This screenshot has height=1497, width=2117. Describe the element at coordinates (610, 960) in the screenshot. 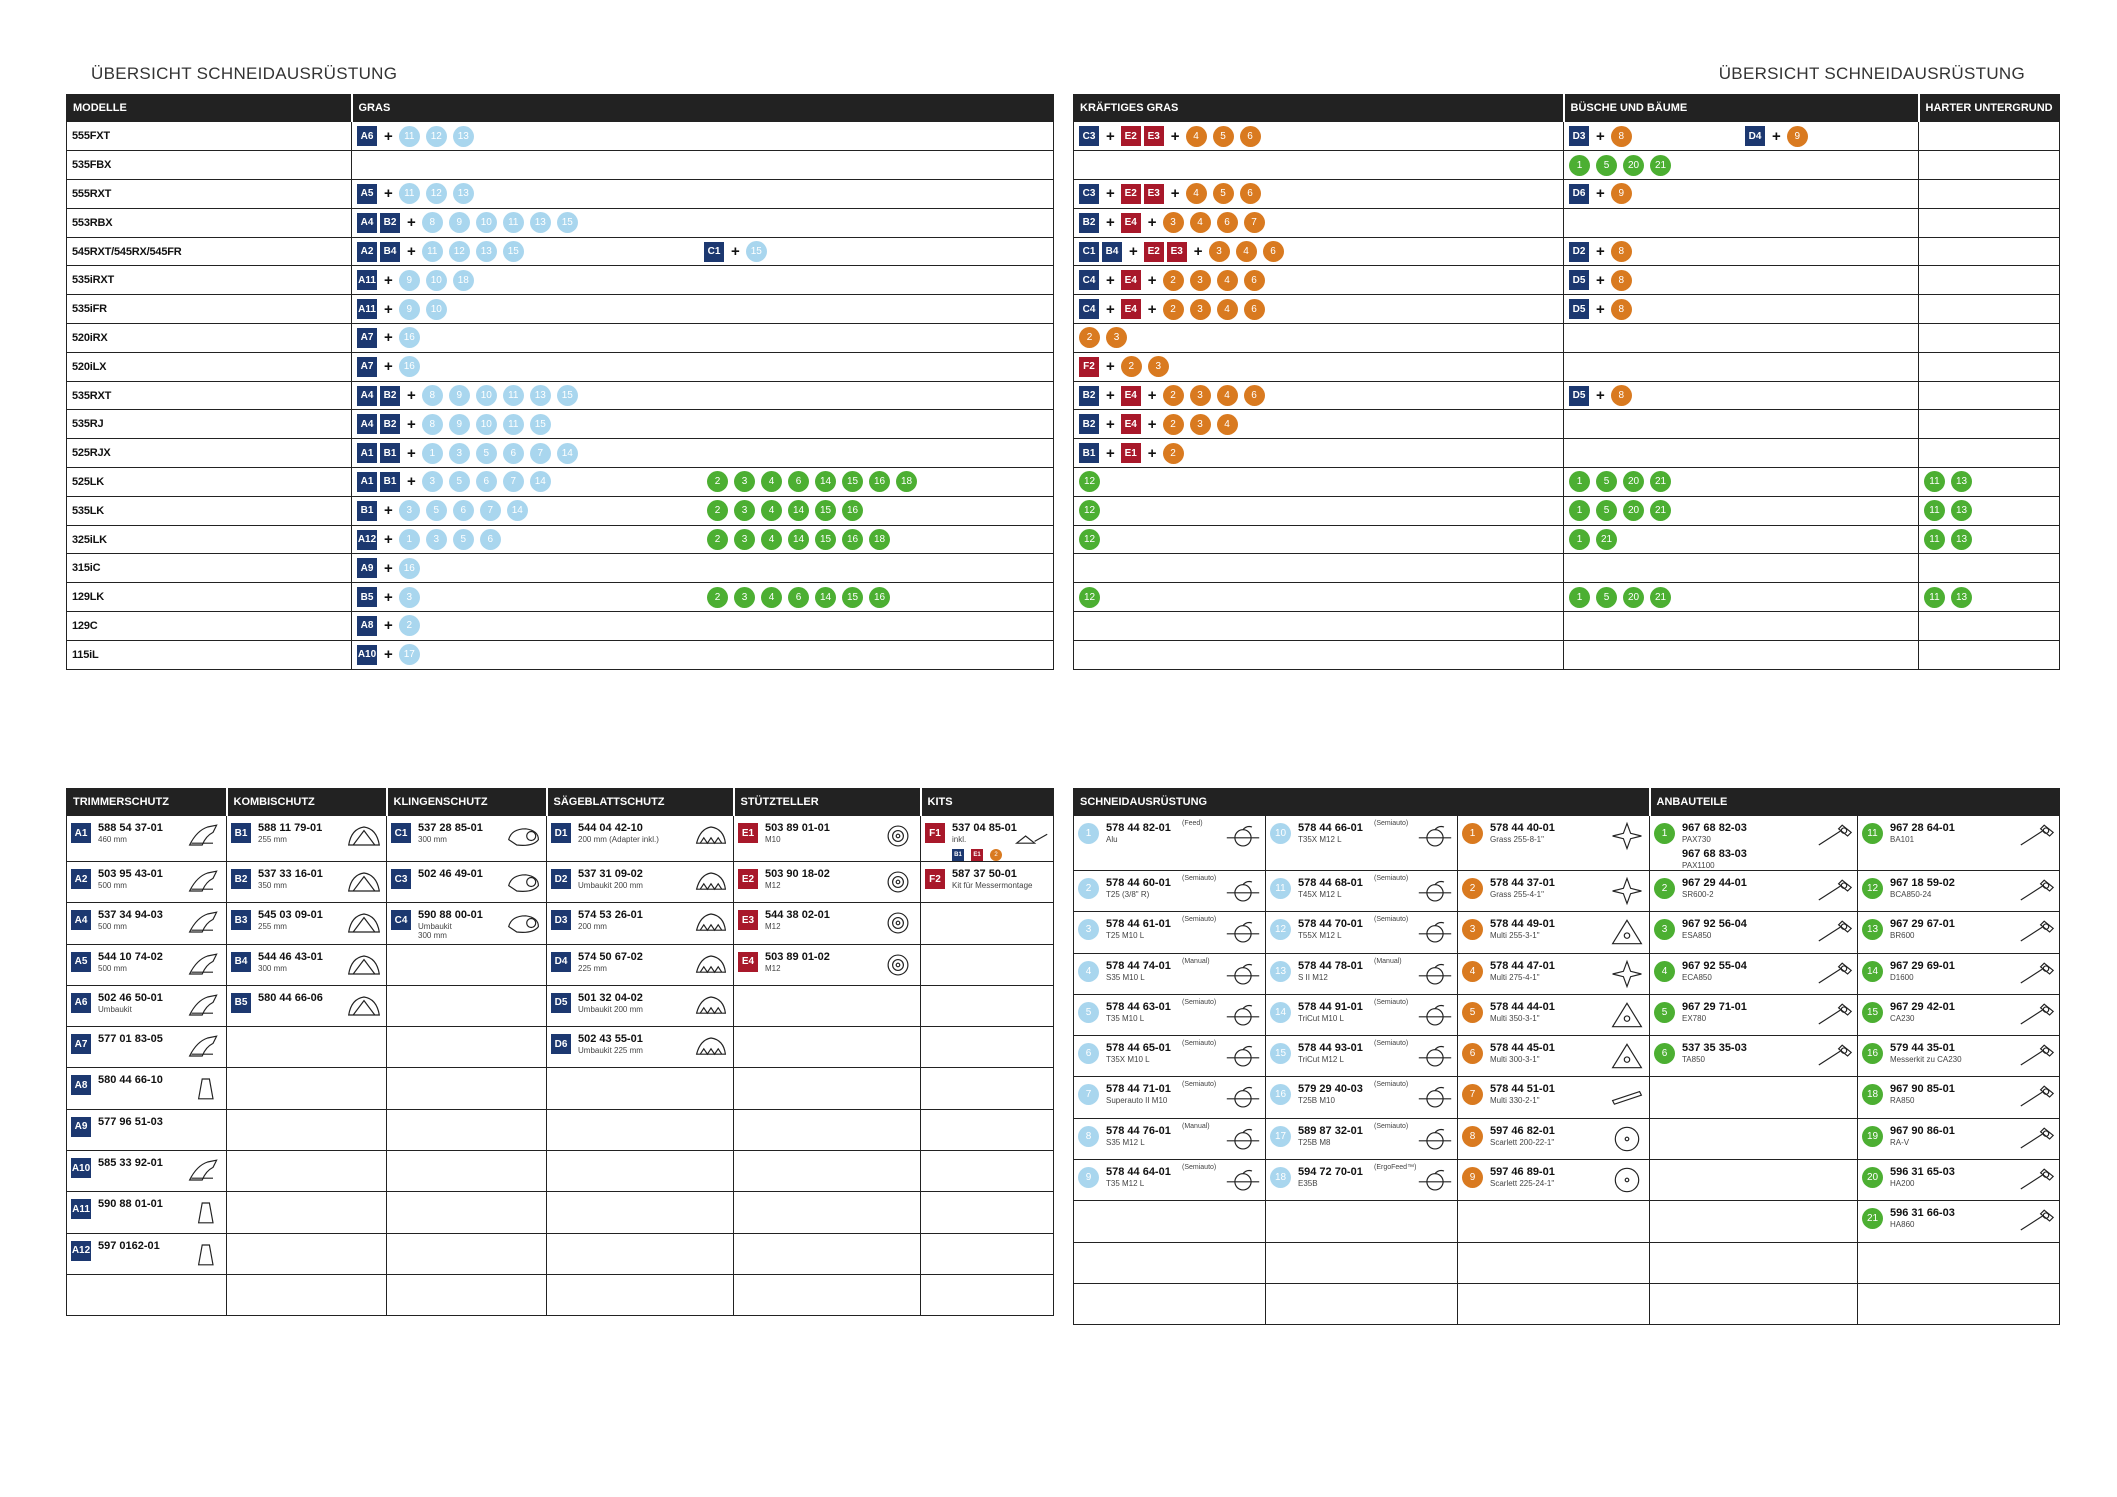

I see `part-text: 574 50 67-02 225 mm` at that location.